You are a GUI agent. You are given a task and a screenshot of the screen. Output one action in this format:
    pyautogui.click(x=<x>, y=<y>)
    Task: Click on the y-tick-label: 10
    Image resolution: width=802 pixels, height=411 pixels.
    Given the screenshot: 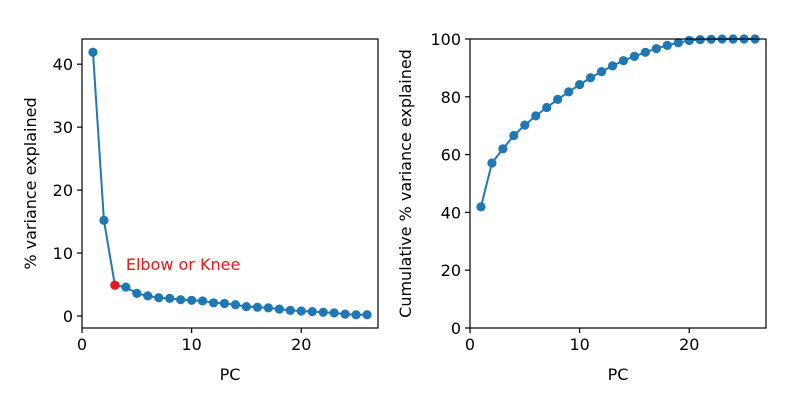 What is the action you would take?
    pyautogui.click(x=63, y=253)
    